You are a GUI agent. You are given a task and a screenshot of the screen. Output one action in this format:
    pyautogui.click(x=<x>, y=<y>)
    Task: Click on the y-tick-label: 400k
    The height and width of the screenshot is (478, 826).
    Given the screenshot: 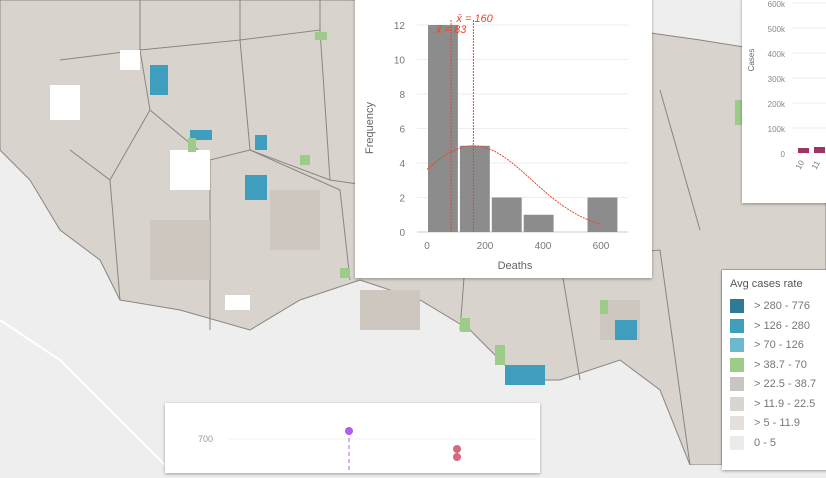 What is the action you would take?
    pyautogui.click(x=777, y=54)
    